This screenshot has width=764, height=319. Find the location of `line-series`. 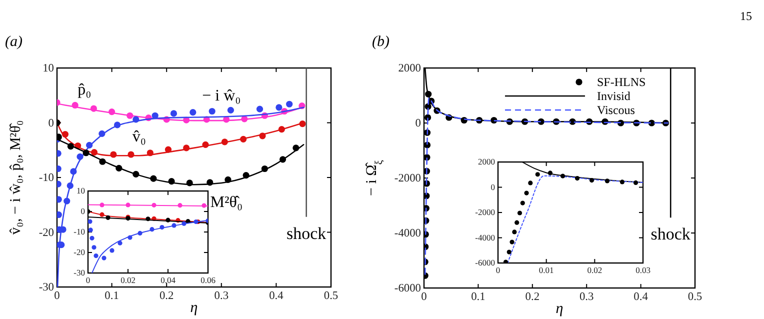

line-series is located at coordinates (150, 246).